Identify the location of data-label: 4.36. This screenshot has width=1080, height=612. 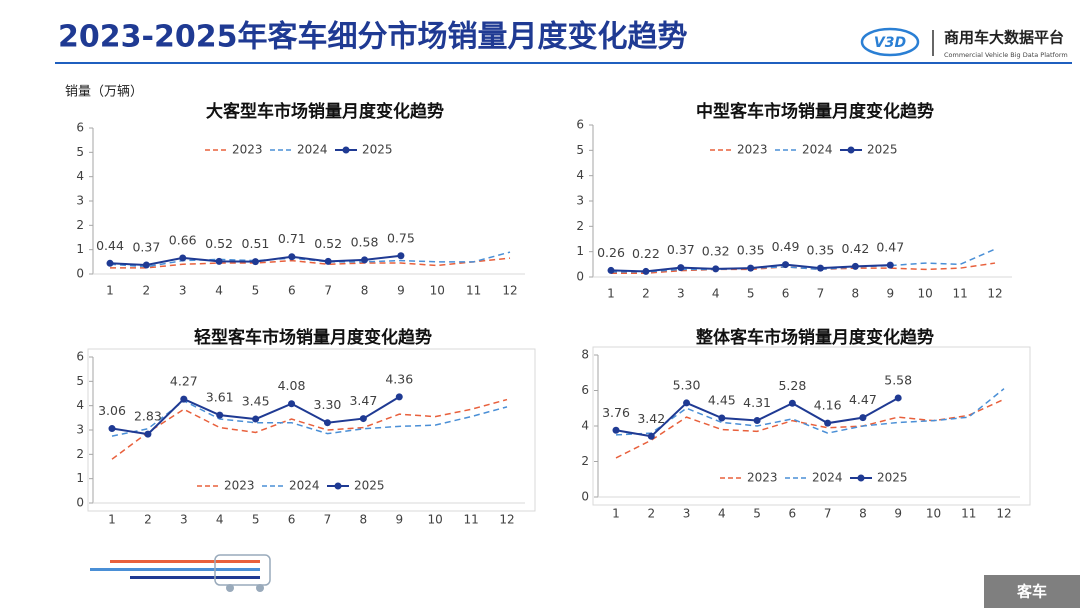
(399, 378).